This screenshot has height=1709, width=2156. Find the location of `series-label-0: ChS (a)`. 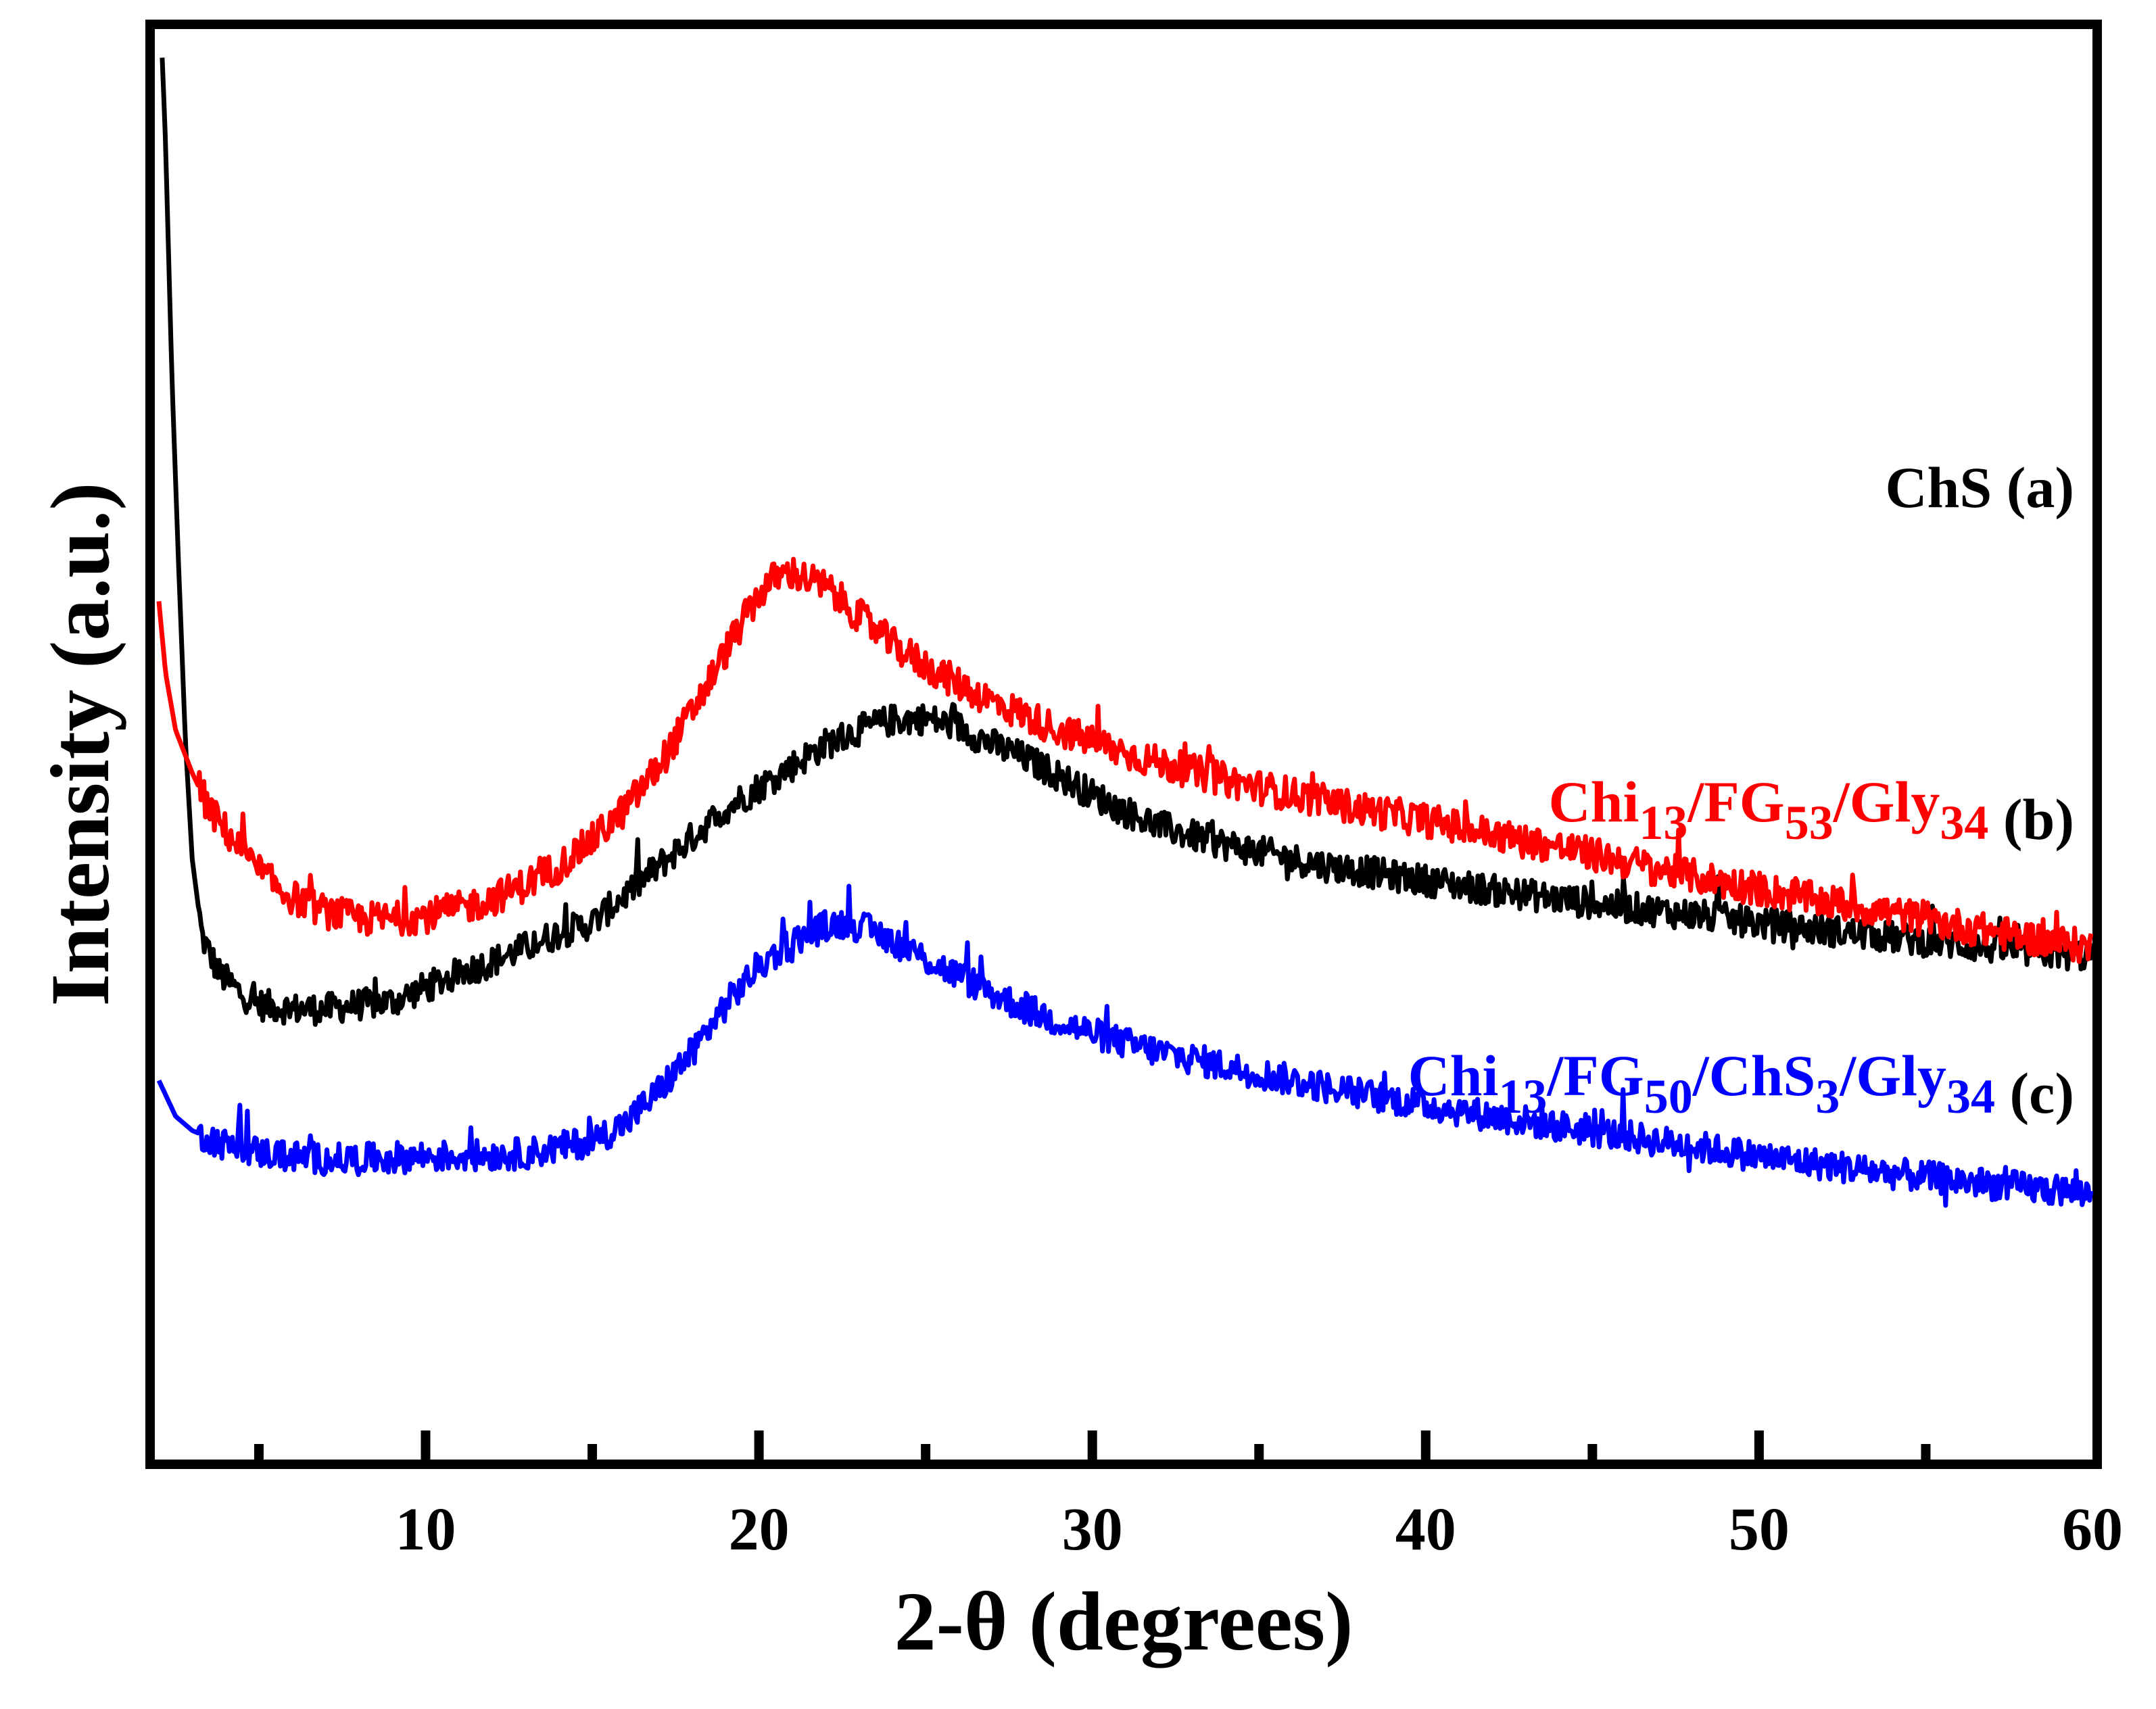

series-label-0: ChS (a) is located at coordinates (1979, 487).